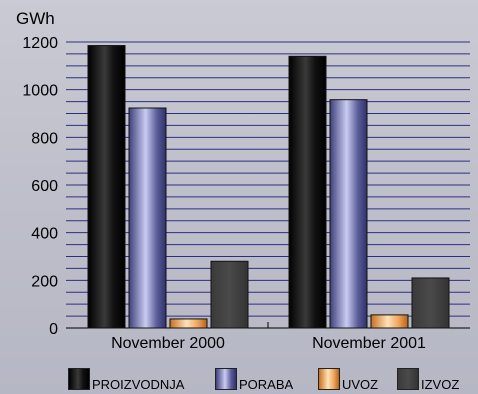  Describe the element at coordinates (44, 234) in the screenshot. I see `y-tick-label: 400` at that location.